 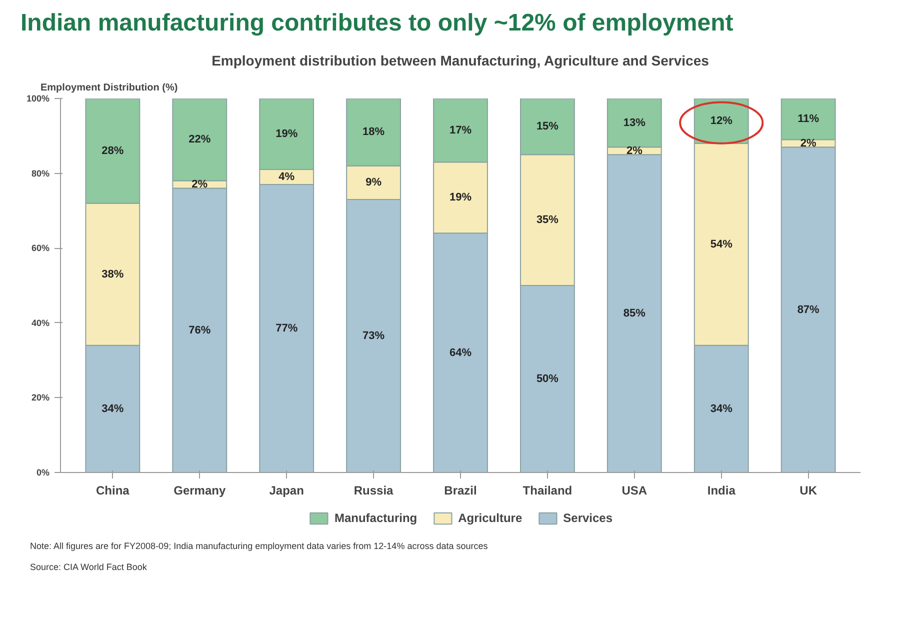 What do you see at coordinates (588, 518) in the screenshot?
I see `legend-label: Services` at bounding box center [588, 518].